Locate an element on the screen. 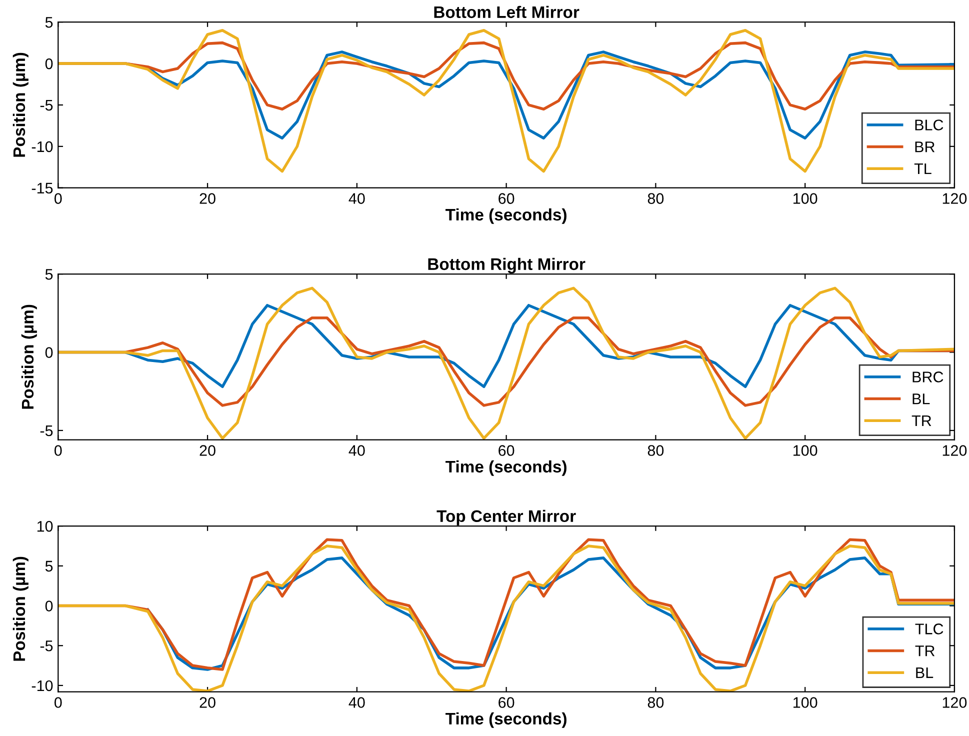 This screenshot has width=969, height=736. legend-label: TL is located at coordinates (923, 168).